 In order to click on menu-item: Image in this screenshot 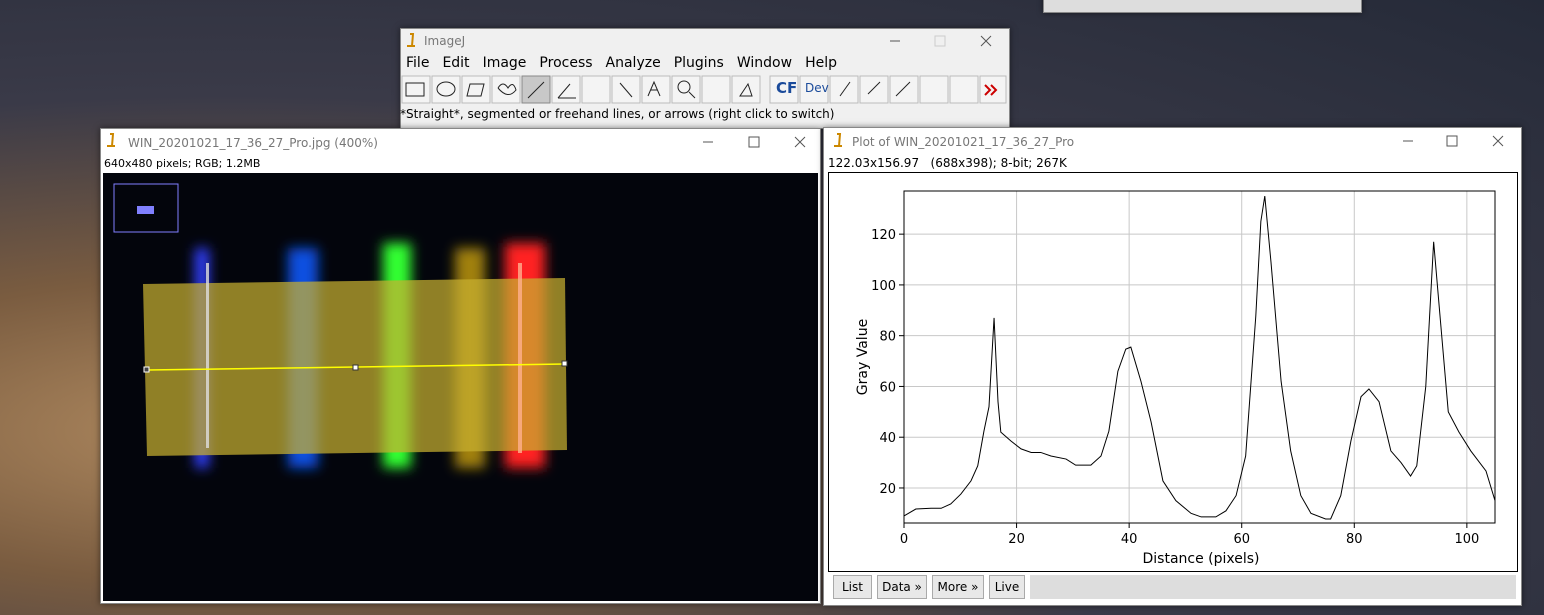, I will do `click(504, 63)`.